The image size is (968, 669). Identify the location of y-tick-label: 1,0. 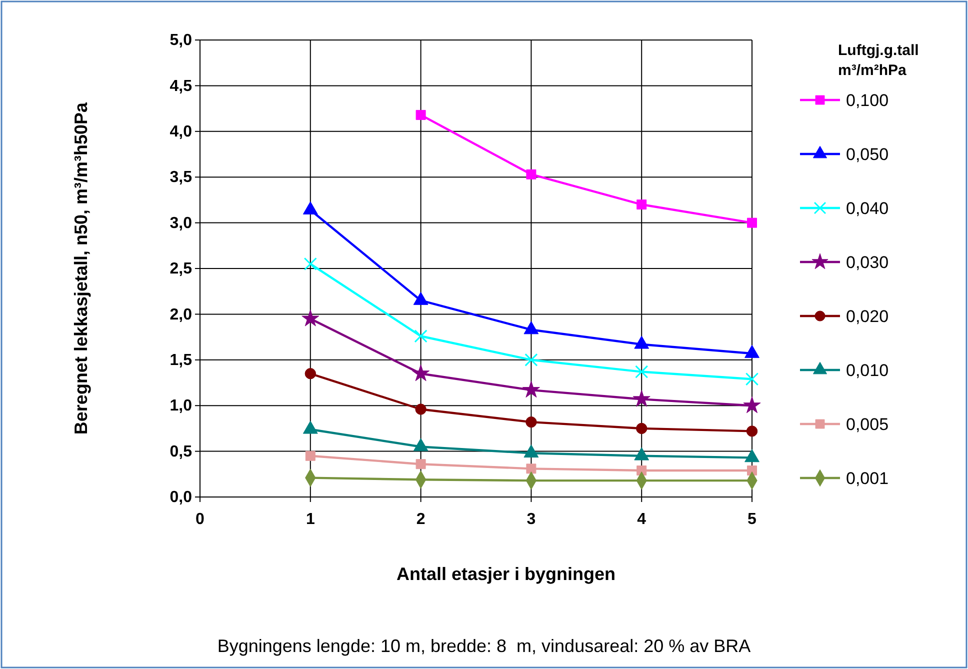
(181, 406).